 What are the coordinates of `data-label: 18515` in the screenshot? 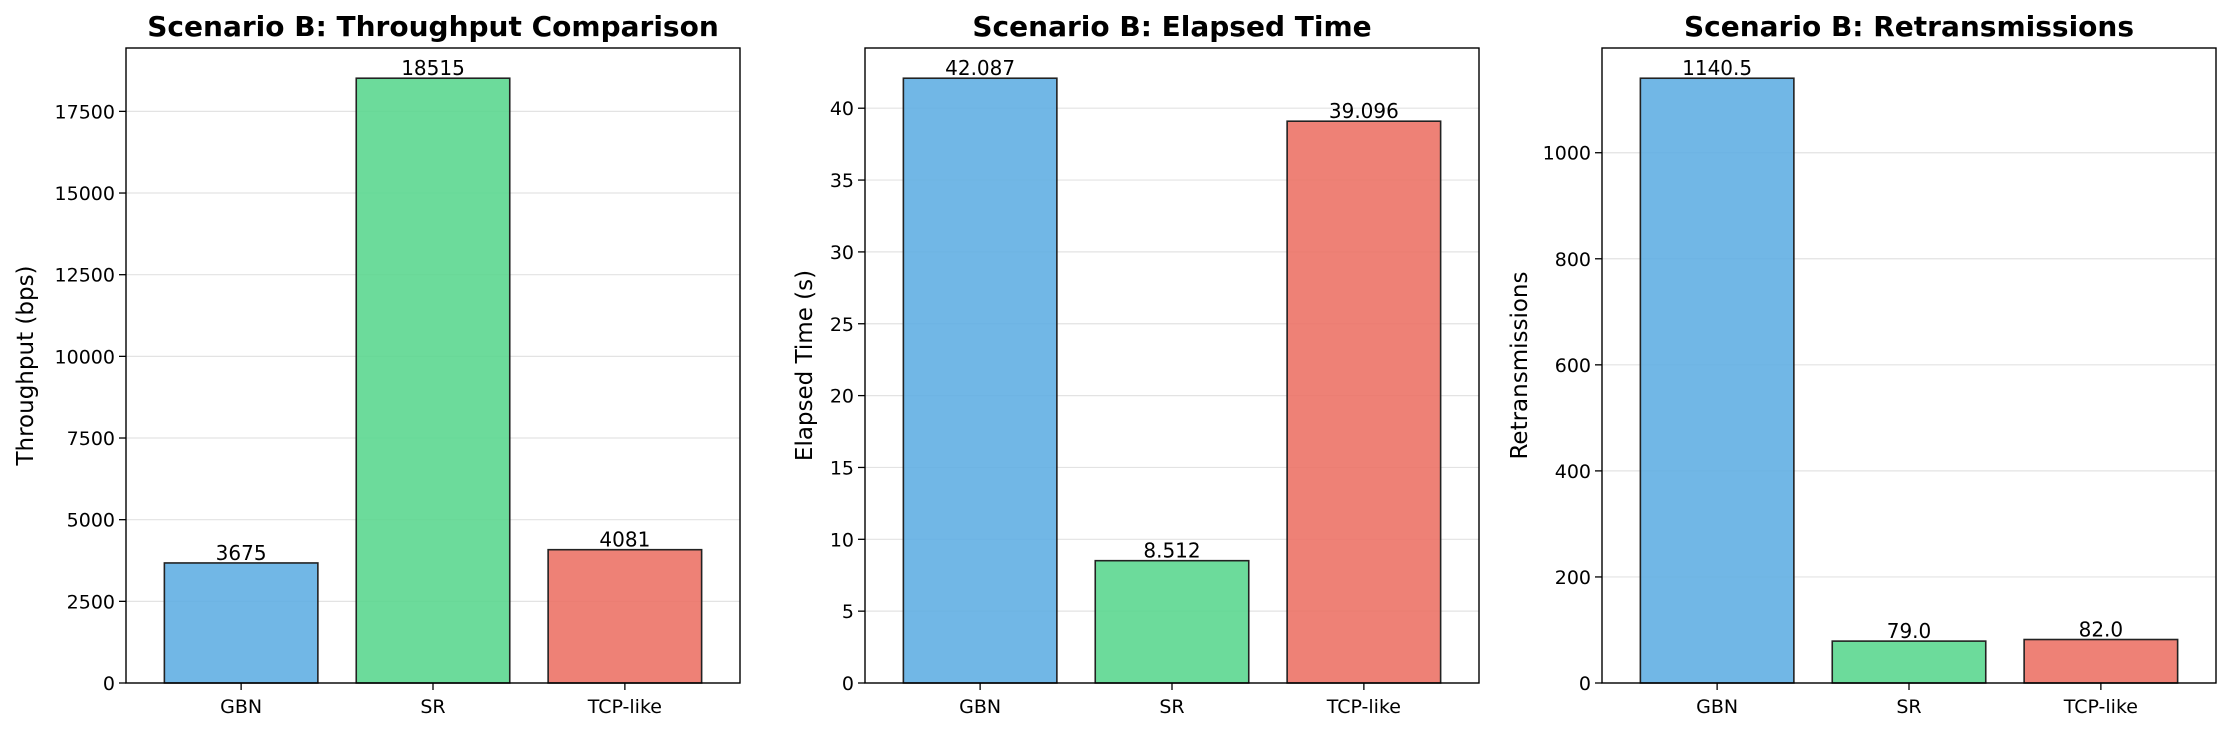 It's located at (433, 68).